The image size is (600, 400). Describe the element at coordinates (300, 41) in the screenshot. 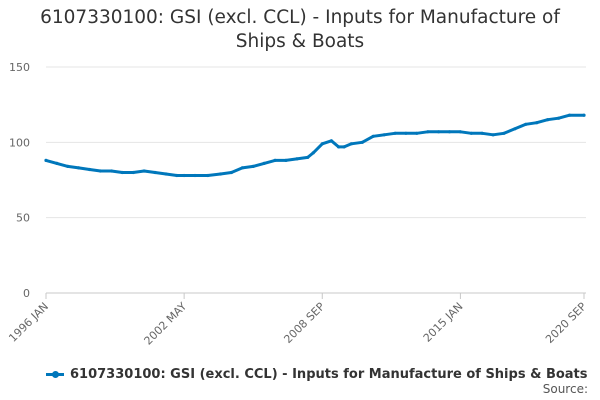

I see `chart-title-line-2: Ships & Boats` at that location.